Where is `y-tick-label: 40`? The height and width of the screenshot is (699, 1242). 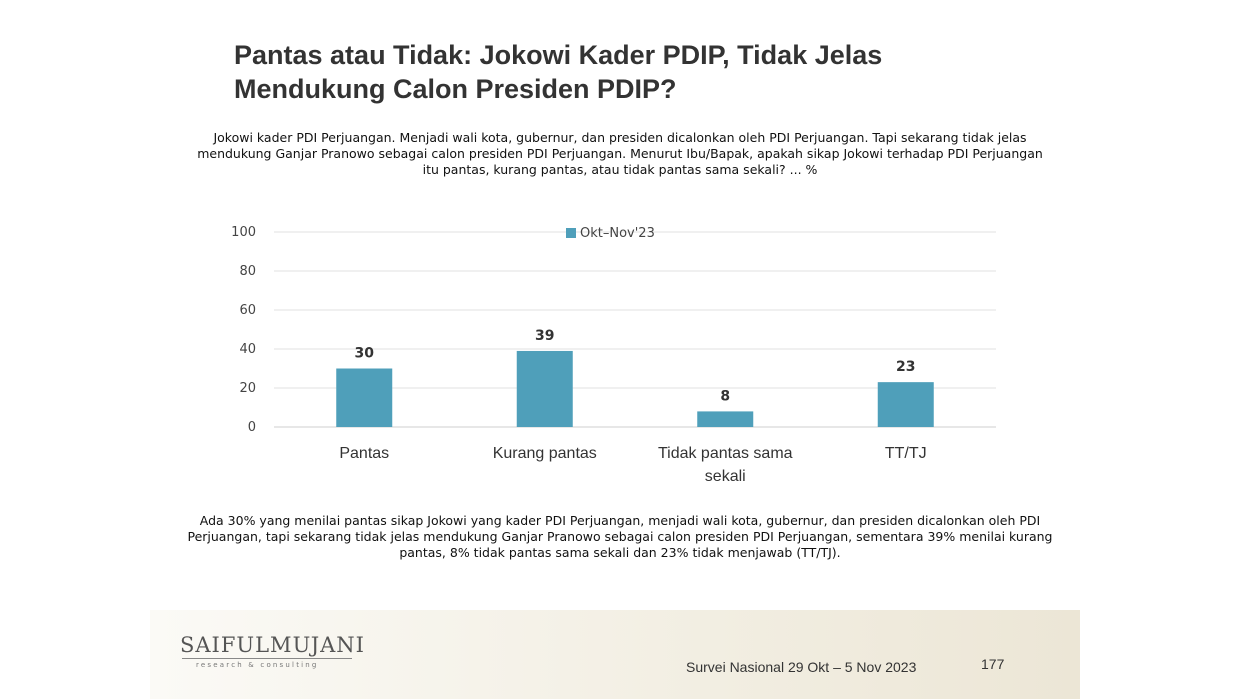 y-tick-label: 40 is located at coordinates (247, 349).